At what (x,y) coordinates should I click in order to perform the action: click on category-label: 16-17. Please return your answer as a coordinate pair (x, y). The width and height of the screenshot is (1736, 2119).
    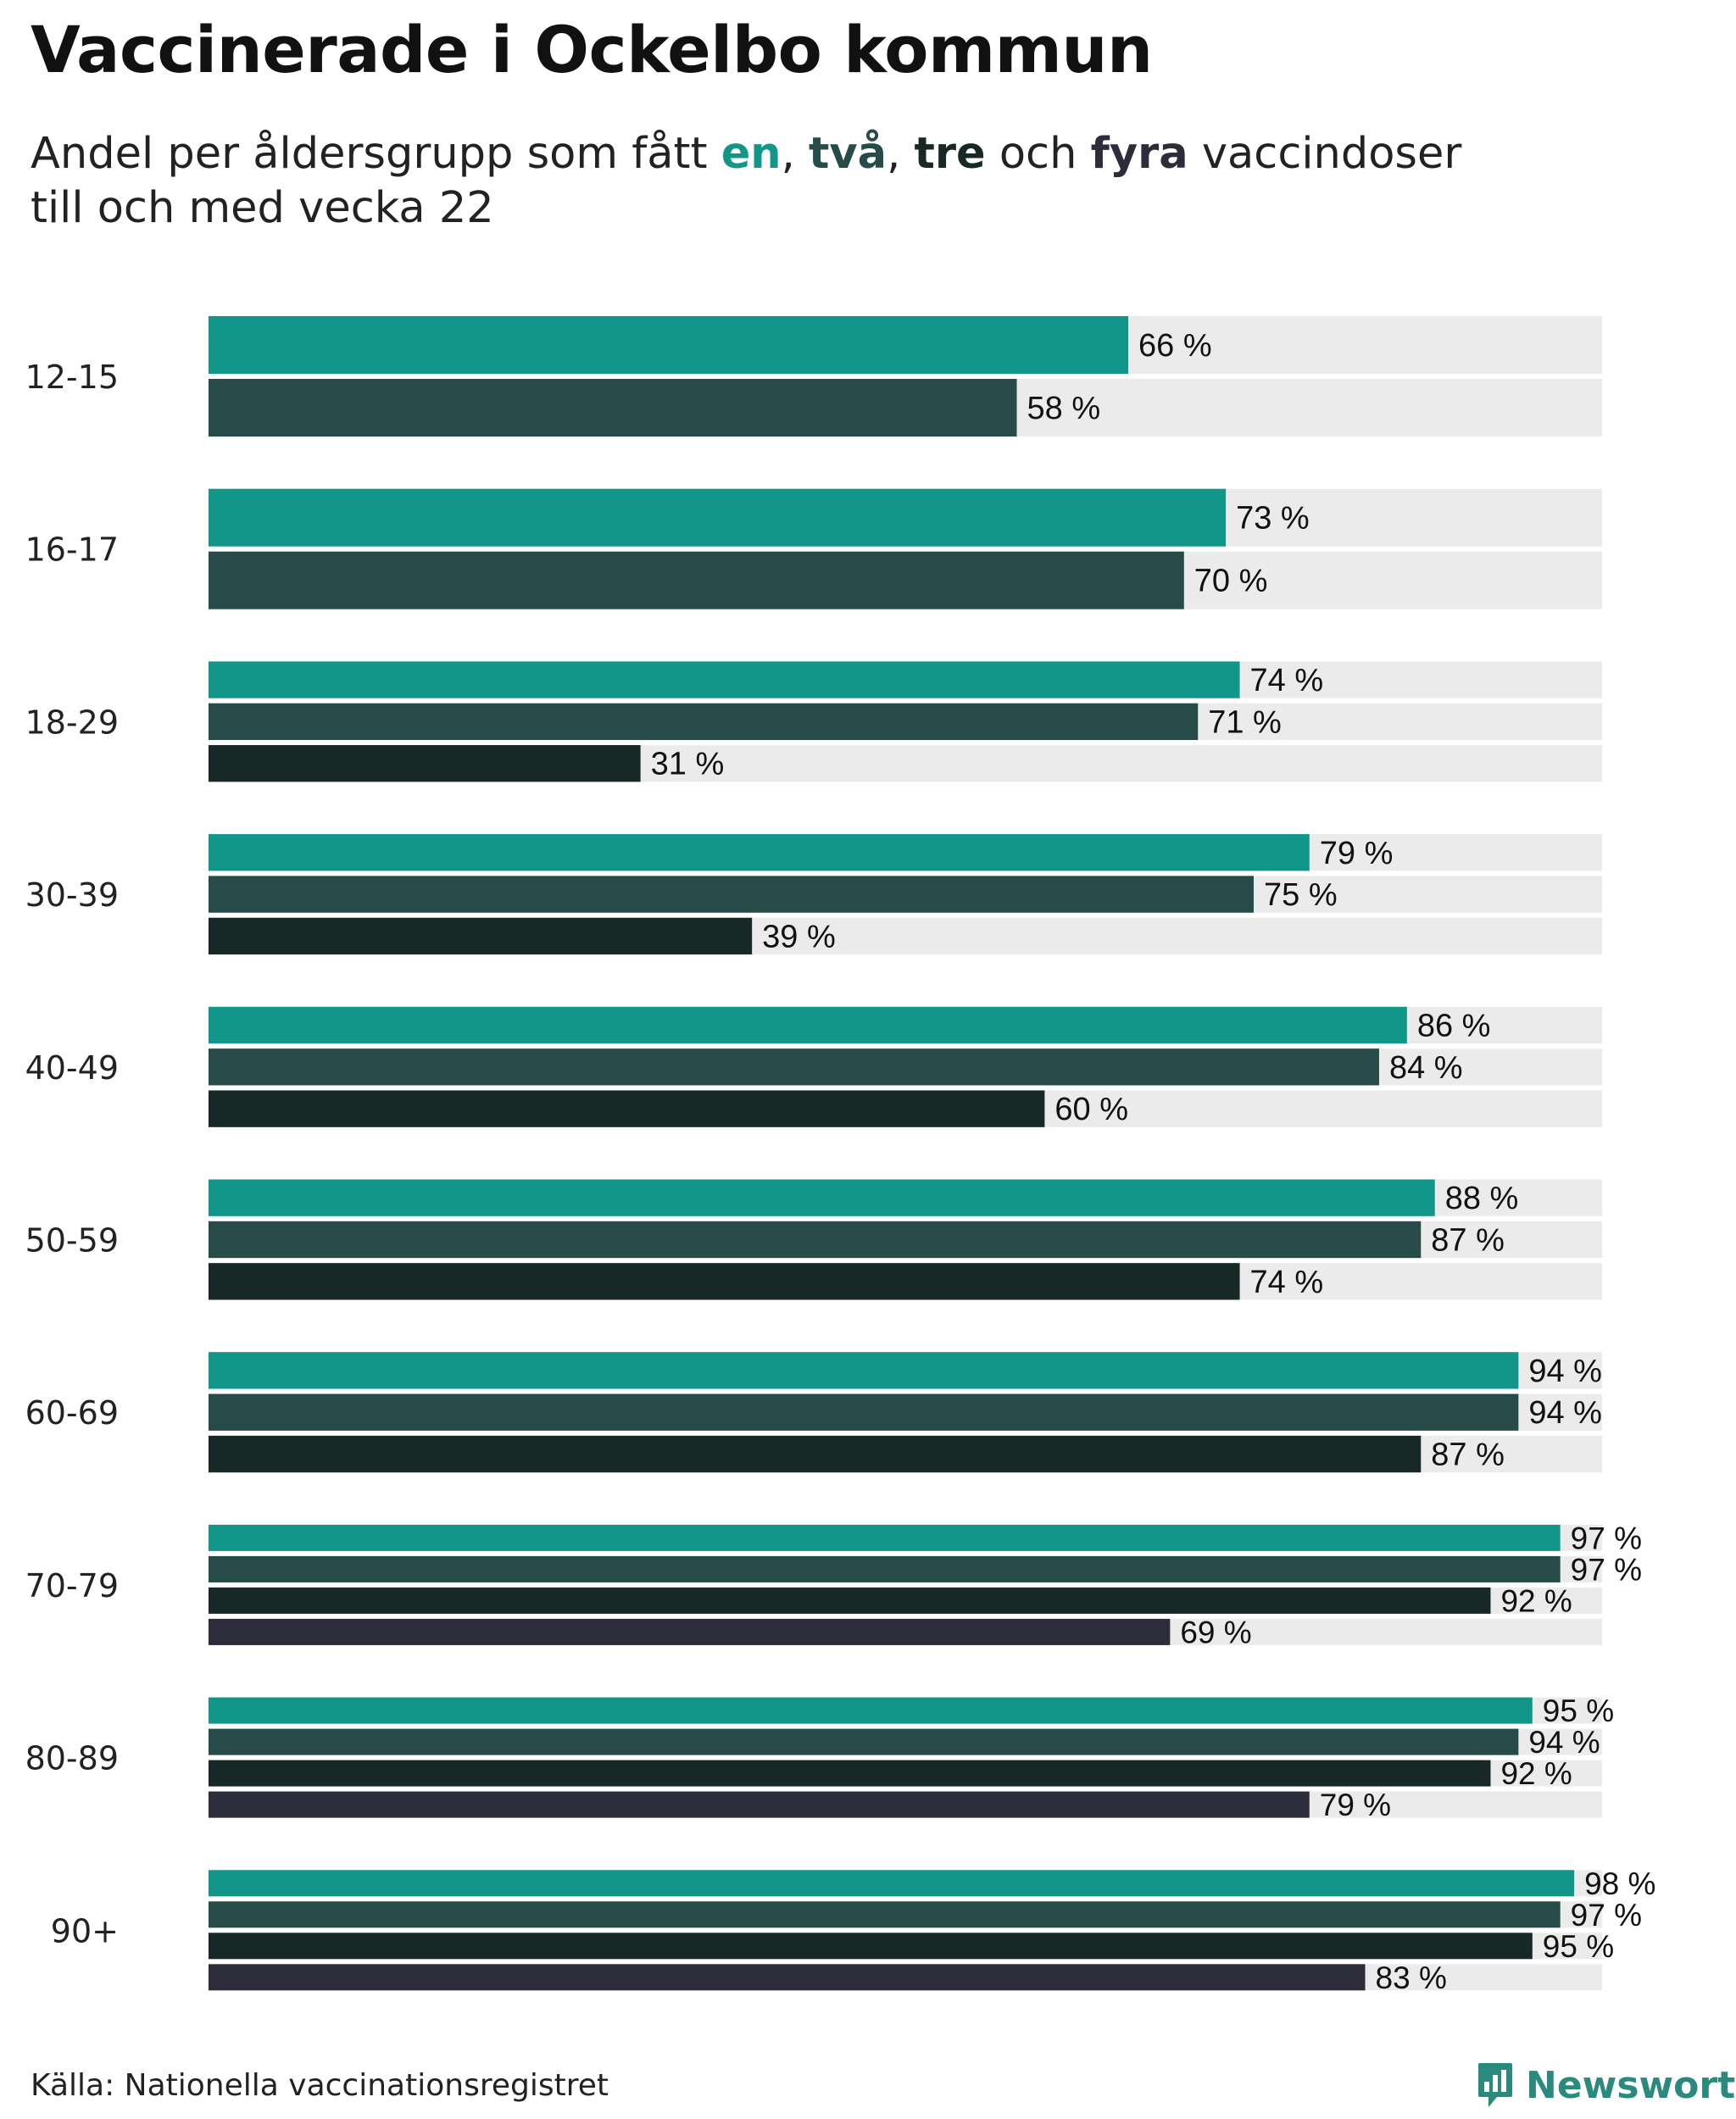
    Looking at the image, I should click on (72, 550).